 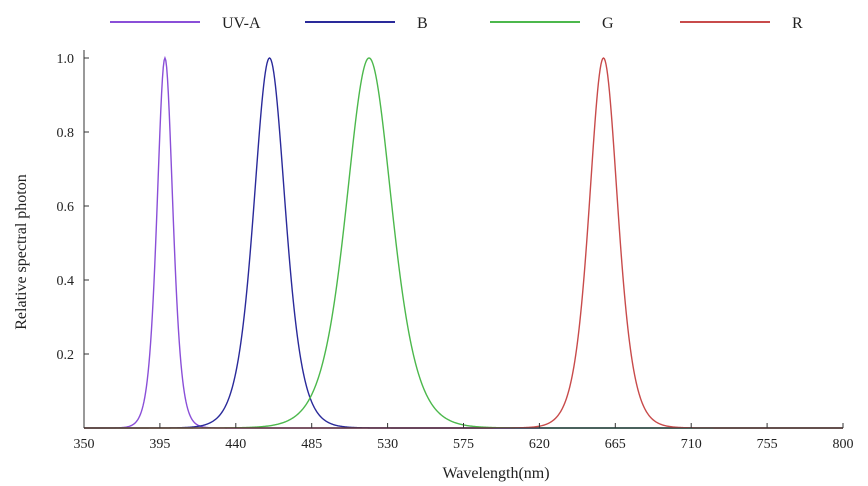 I want to click on x-tick-label: 710, so click(x=691, y=444).